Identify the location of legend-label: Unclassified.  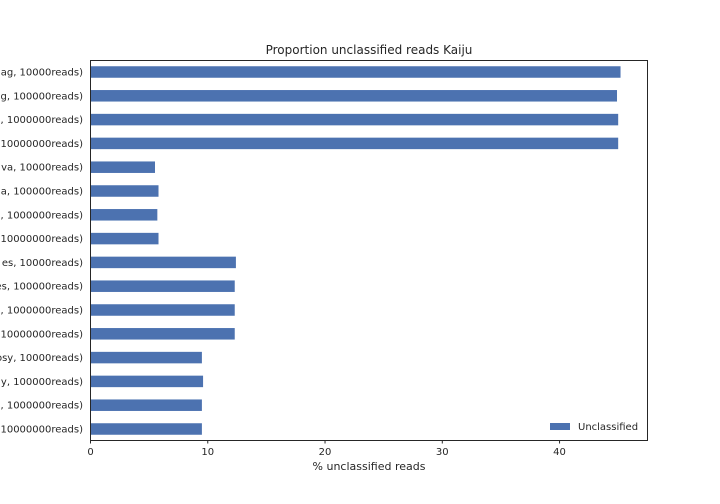
(608, 427).